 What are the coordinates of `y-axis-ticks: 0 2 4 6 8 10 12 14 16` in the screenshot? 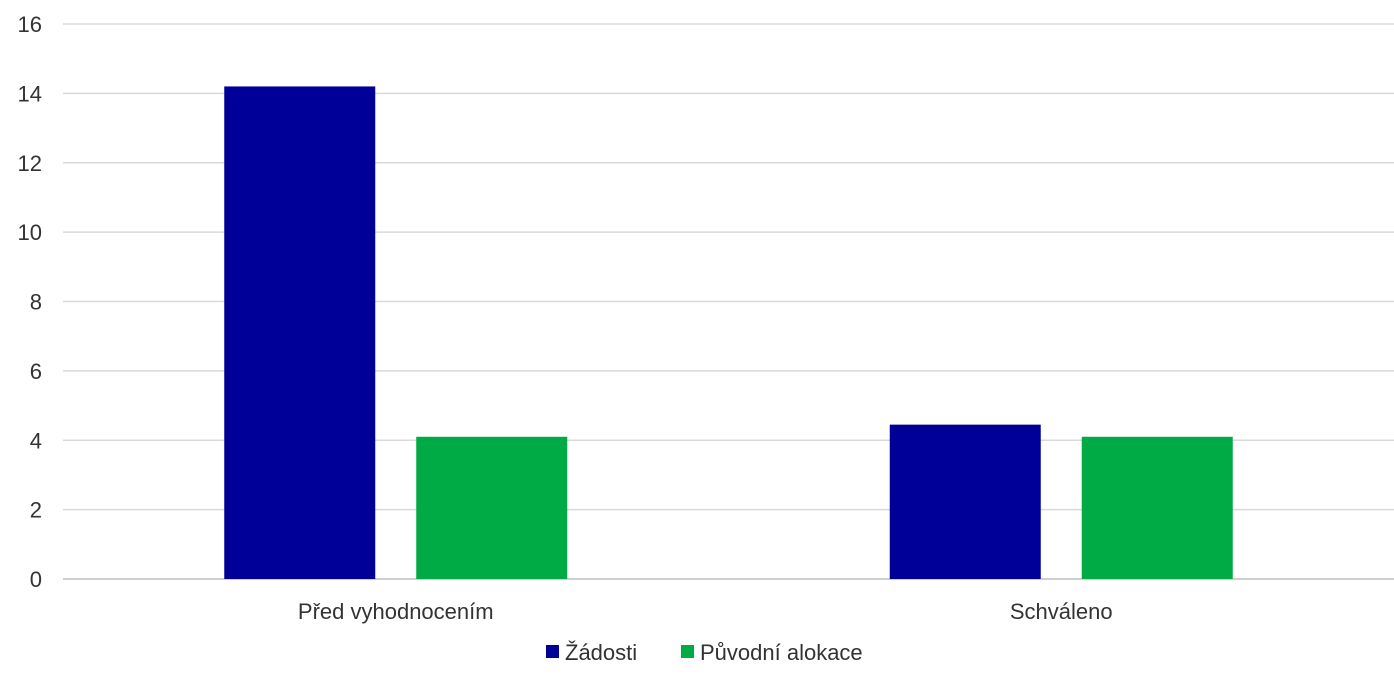 It's located at (30, 302).